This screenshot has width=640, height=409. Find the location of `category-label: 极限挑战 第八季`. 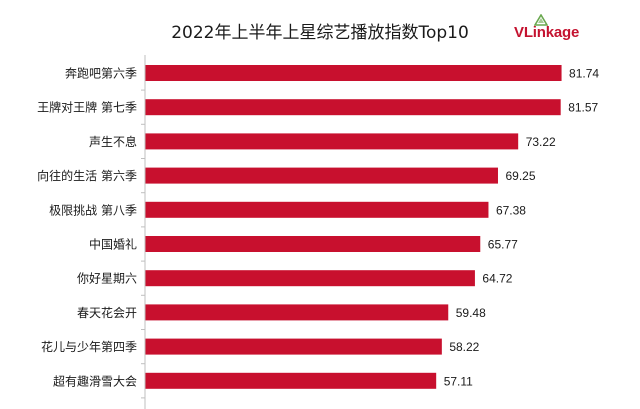

category-label: 极限挑战 第八季 is located at coordinates (93, 210).